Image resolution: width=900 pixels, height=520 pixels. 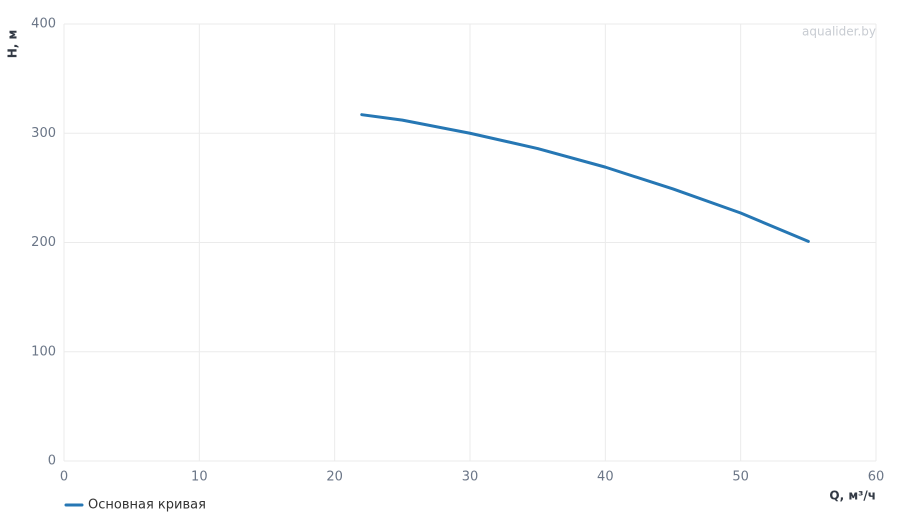 I want to click on legend-label: Основная кривая, so click(x=147, y=505).